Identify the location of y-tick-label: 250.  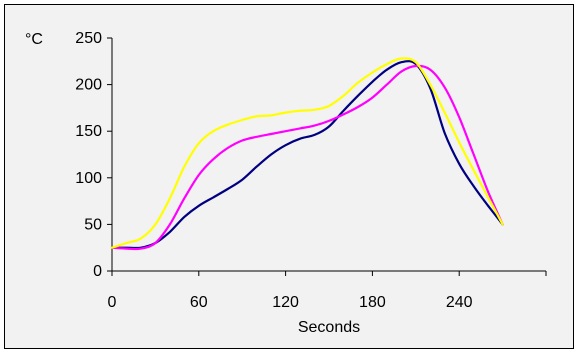
(88, 38).